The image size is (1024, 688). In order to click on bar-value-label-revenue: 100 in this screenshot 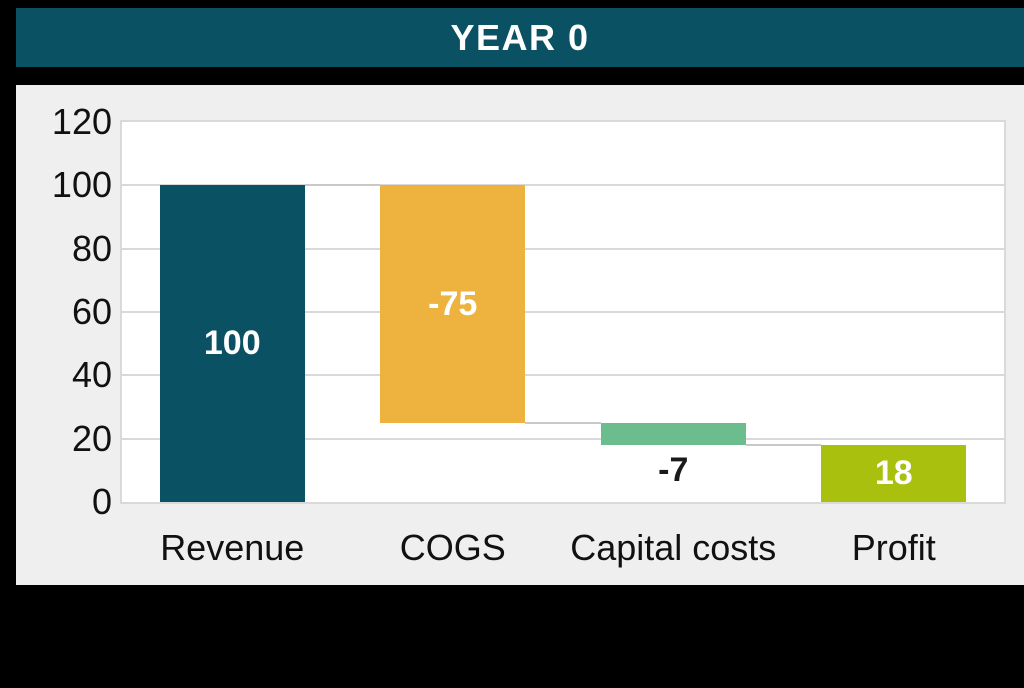, I will do `click(232, 343)`.